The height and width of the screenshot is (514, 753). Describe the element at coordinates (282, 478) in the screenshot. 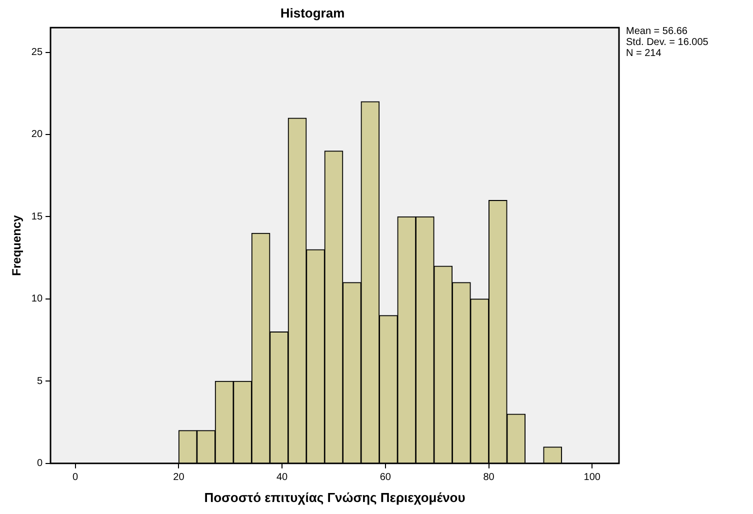

I see `x-tick-label: 40` at that location.